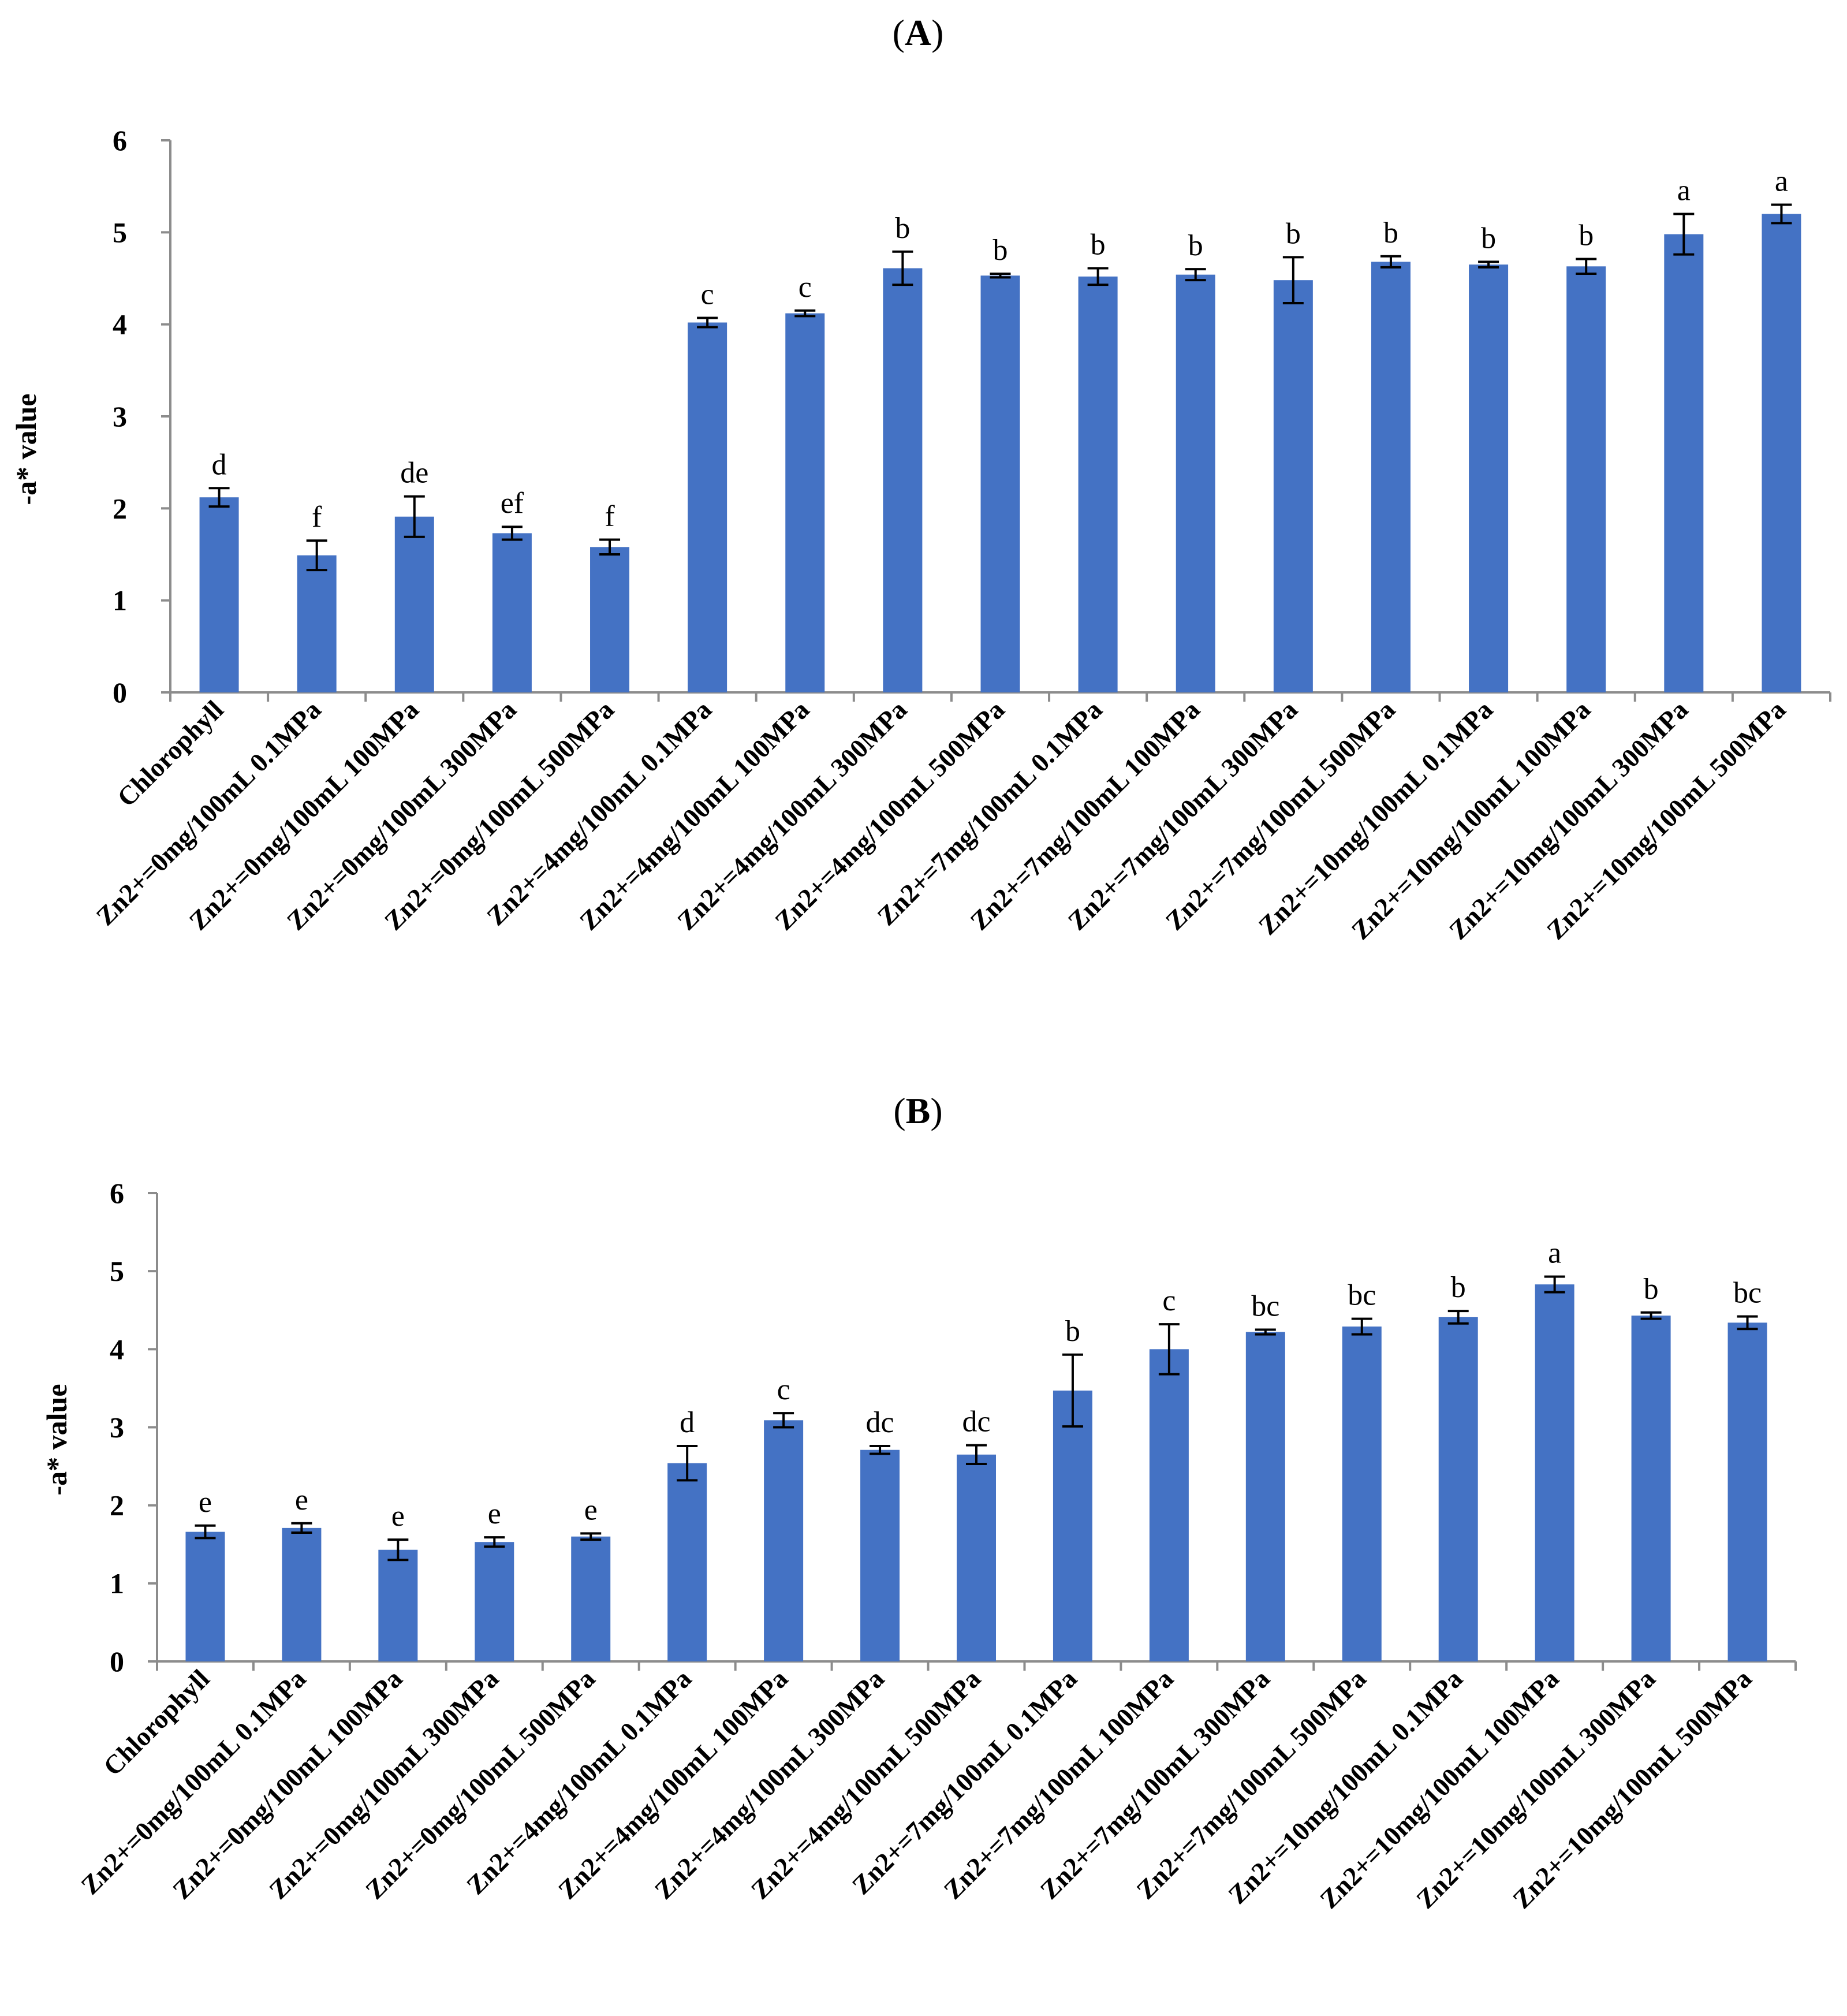  Describe the element at coordinates (917, 1110) in the screenshot. I see `panel-b-title: (B)` at that location.